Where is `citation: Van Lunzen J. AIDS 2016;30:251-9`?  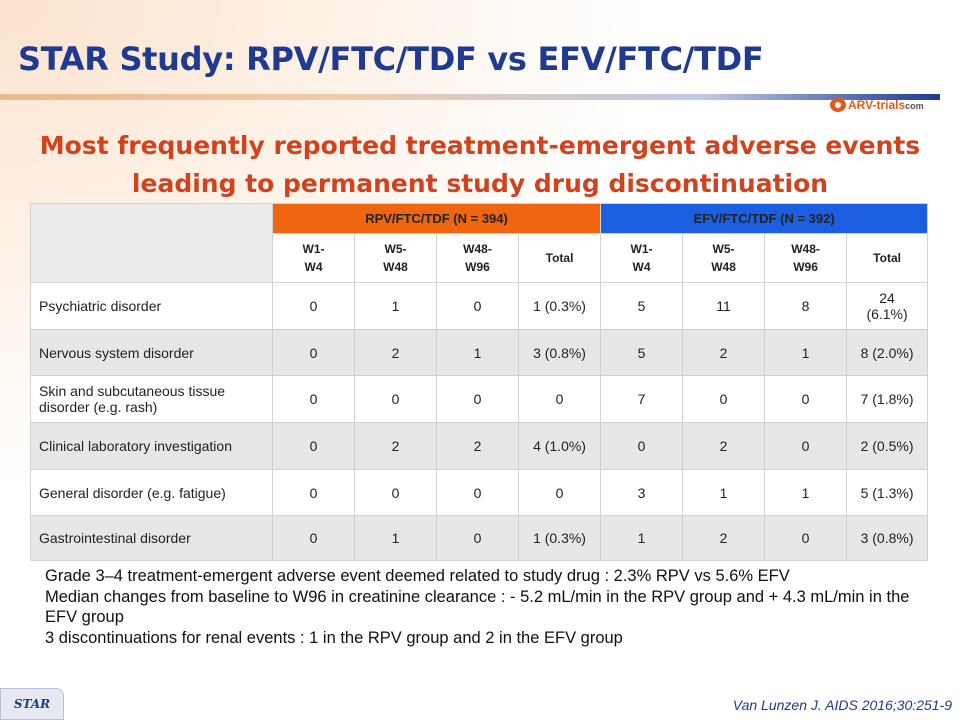 citation: Van Lunzen J. AIDS 2016;30:251-9 is located at coordinates (842, 705).